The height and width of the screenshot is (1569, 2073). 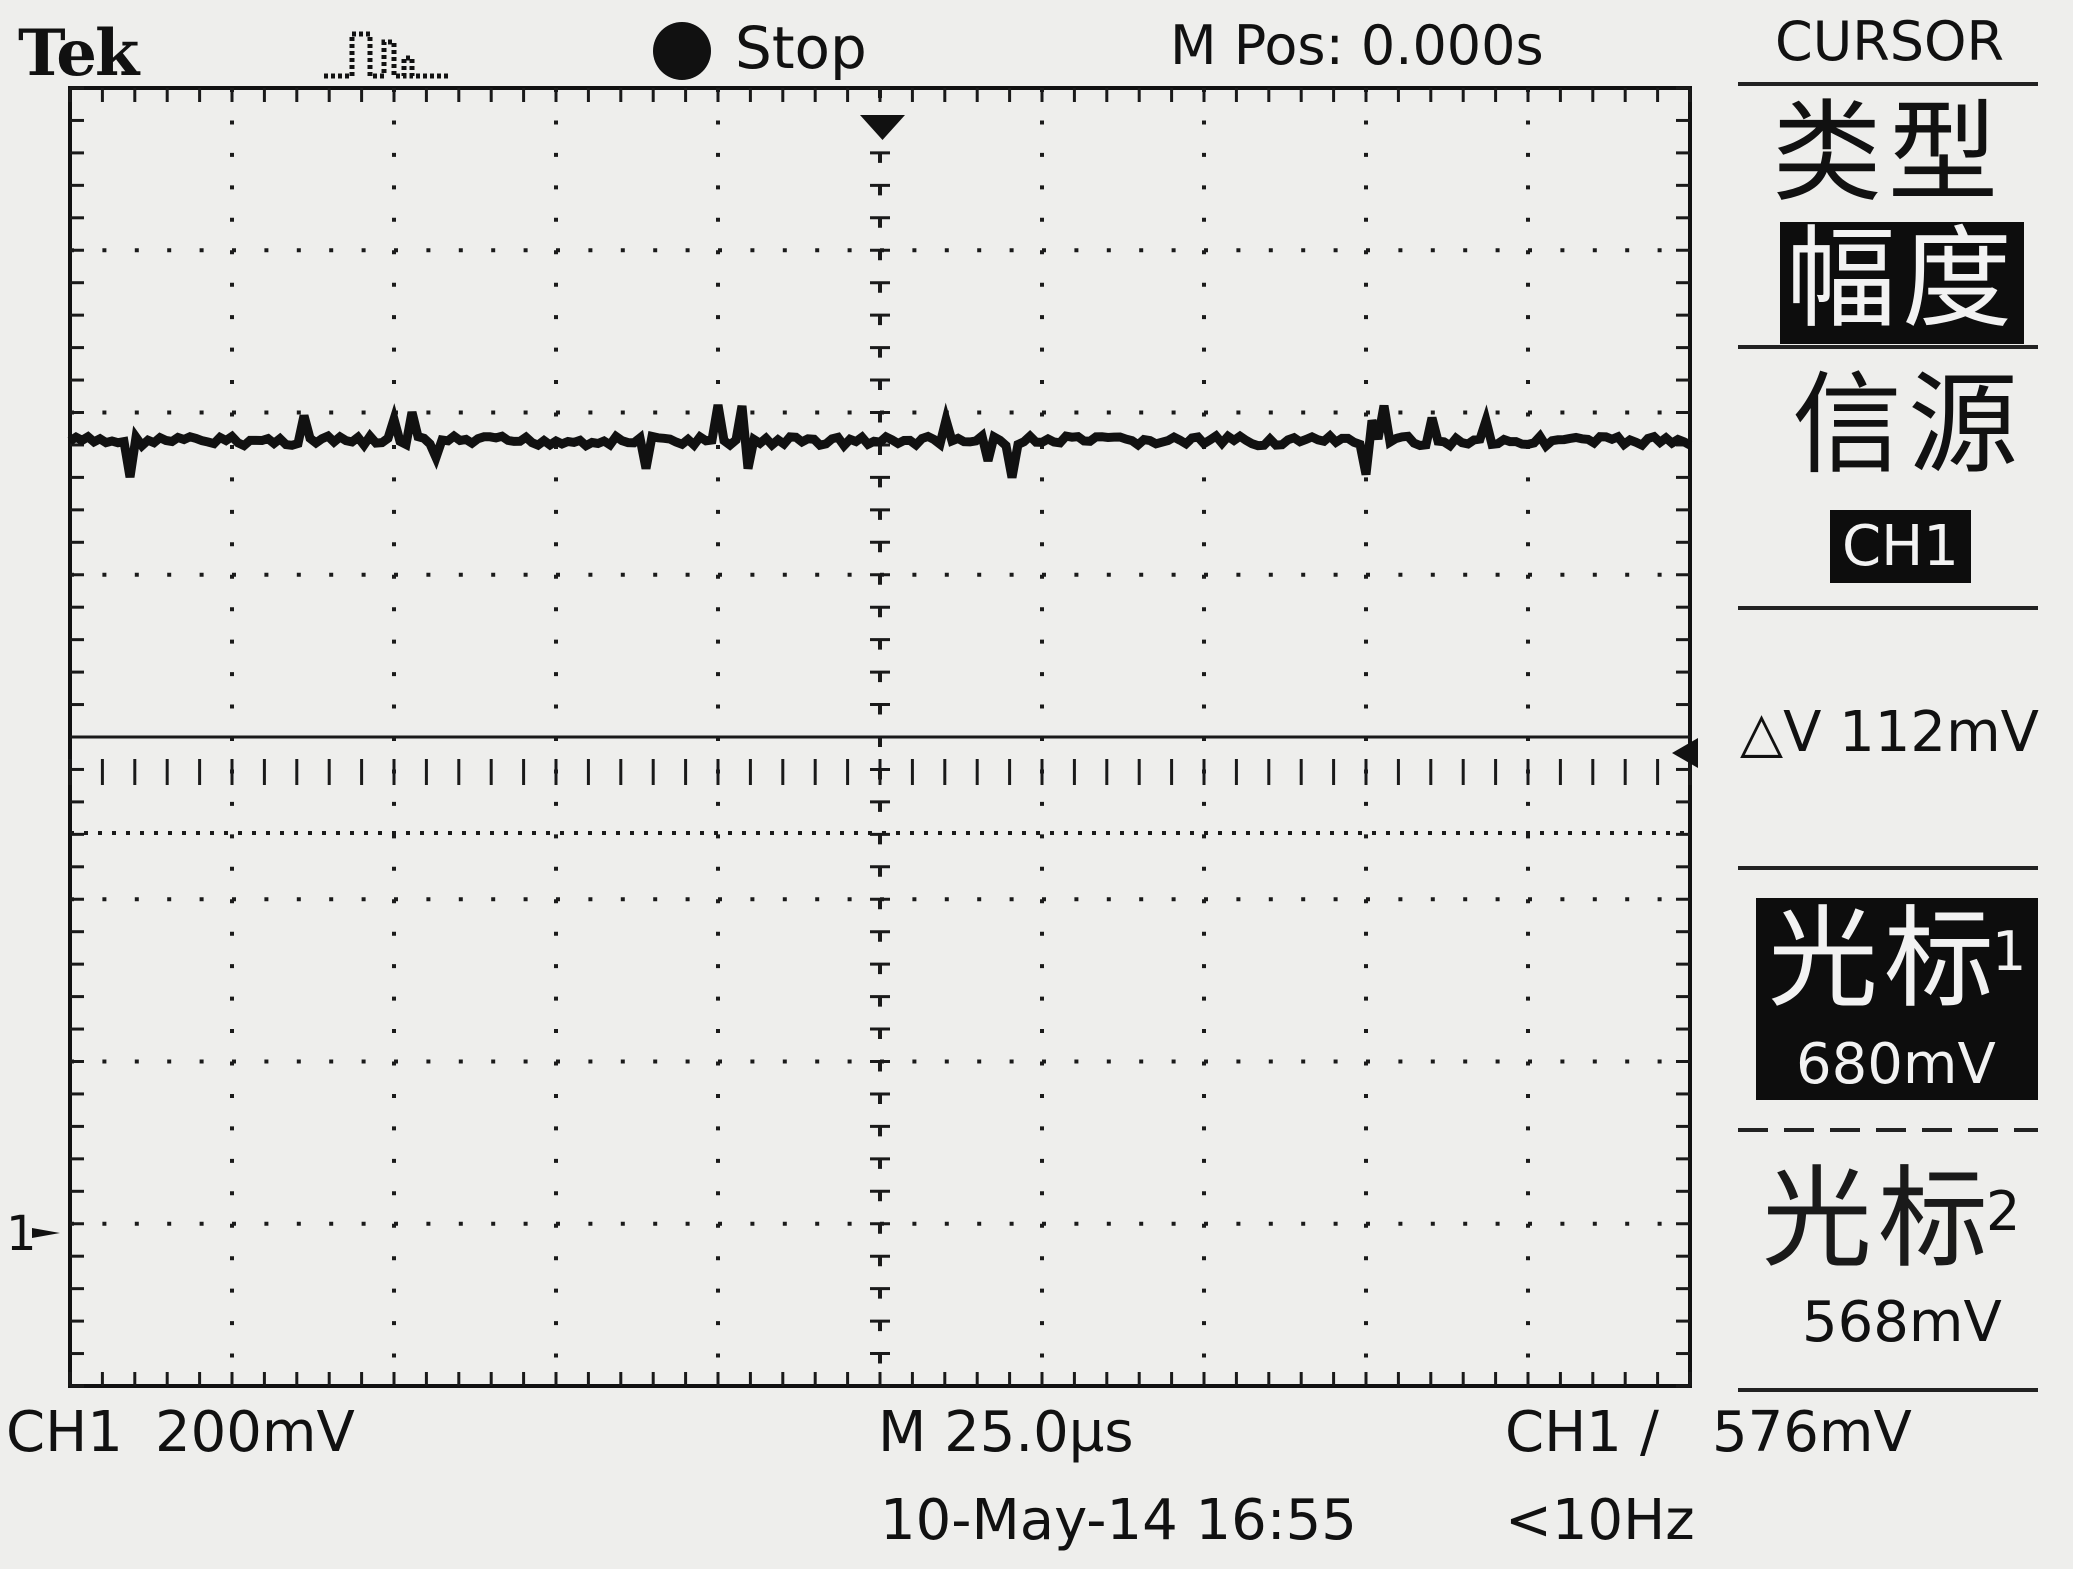 I want to click on trigger-level: 576mV, so click(x=1812, y=1432).